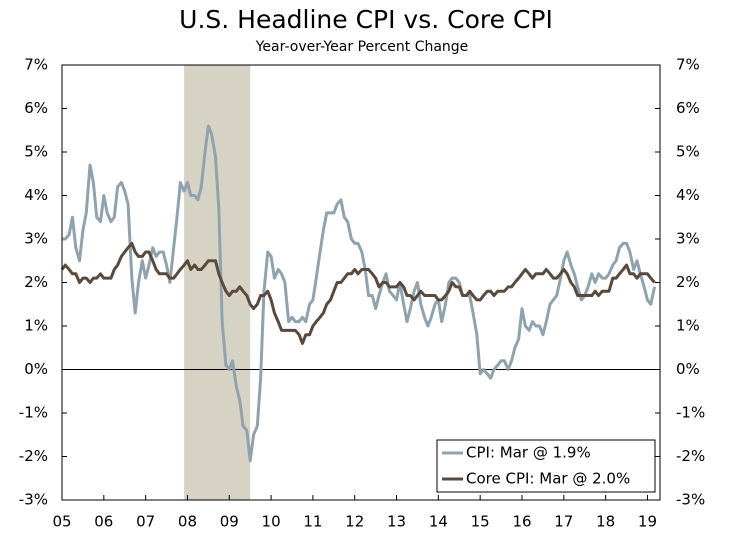 The image size is (732, 538). I want to click on x-tick-label: 19, so click(647, 522).